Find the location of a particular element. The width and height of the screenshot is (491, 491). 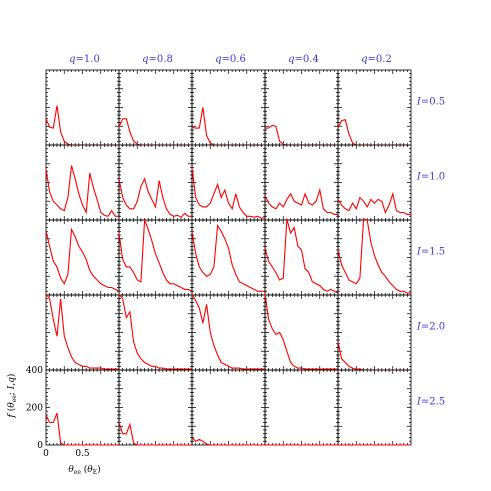

panel-r4-c4 is located at coordinates (374, 407).